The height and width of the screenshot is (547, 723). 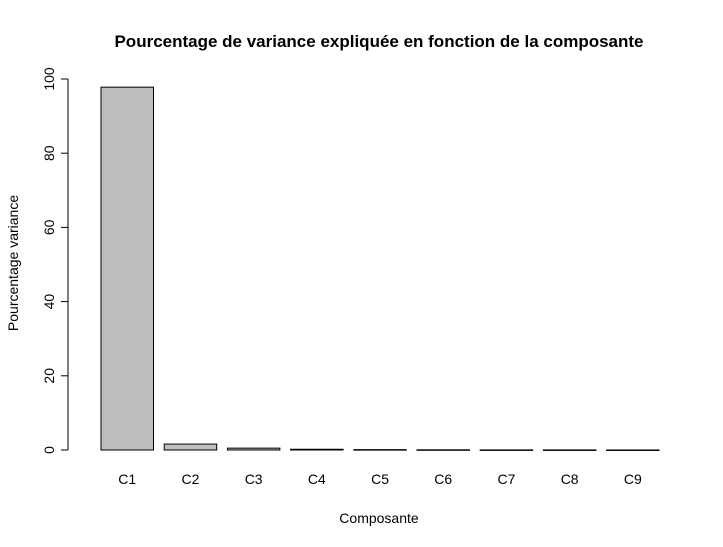 What do you see at coordinates (127, 479) in the screenshot?
I see `x-tick-label-c1: C1` at bounding box center [127, 479].